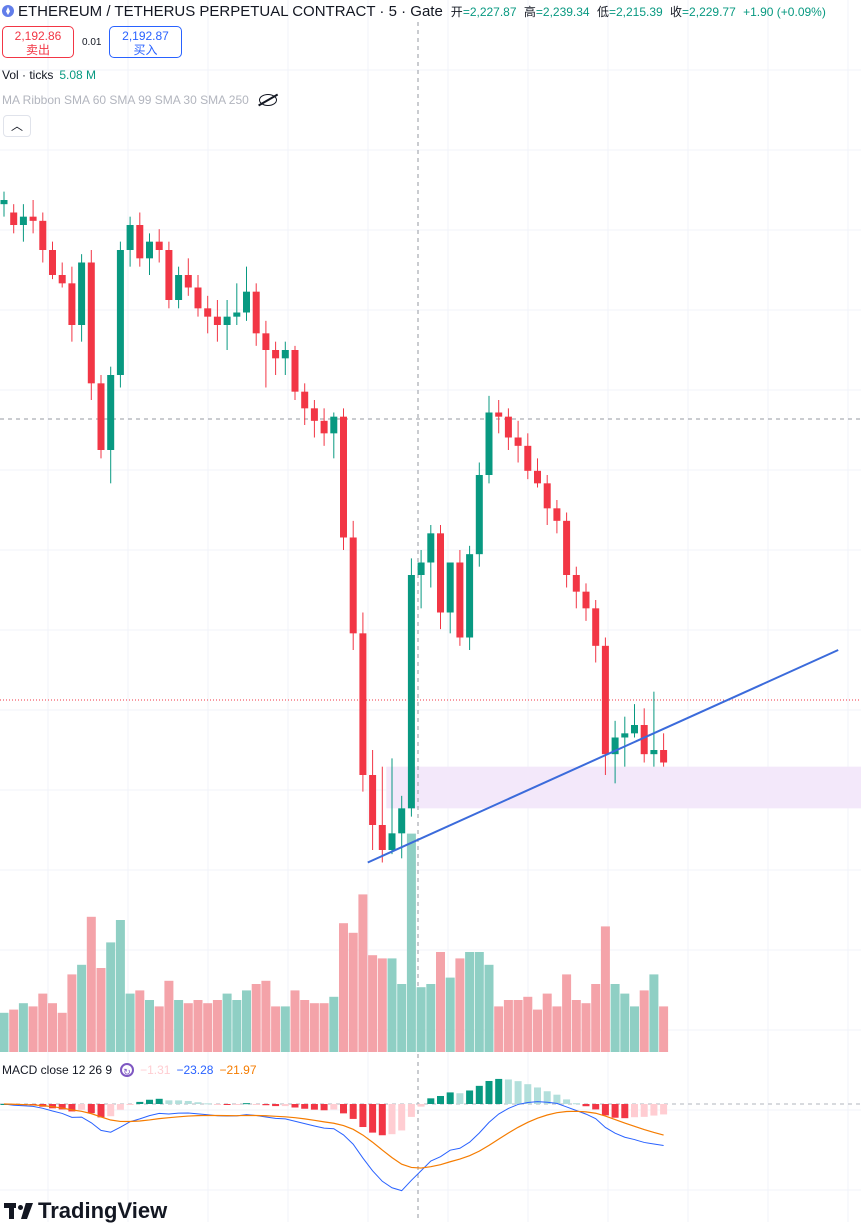 The width and height of the screenshot is (861, 1224). I want to click on tradingview-logo-icon, so click(19, 1211).